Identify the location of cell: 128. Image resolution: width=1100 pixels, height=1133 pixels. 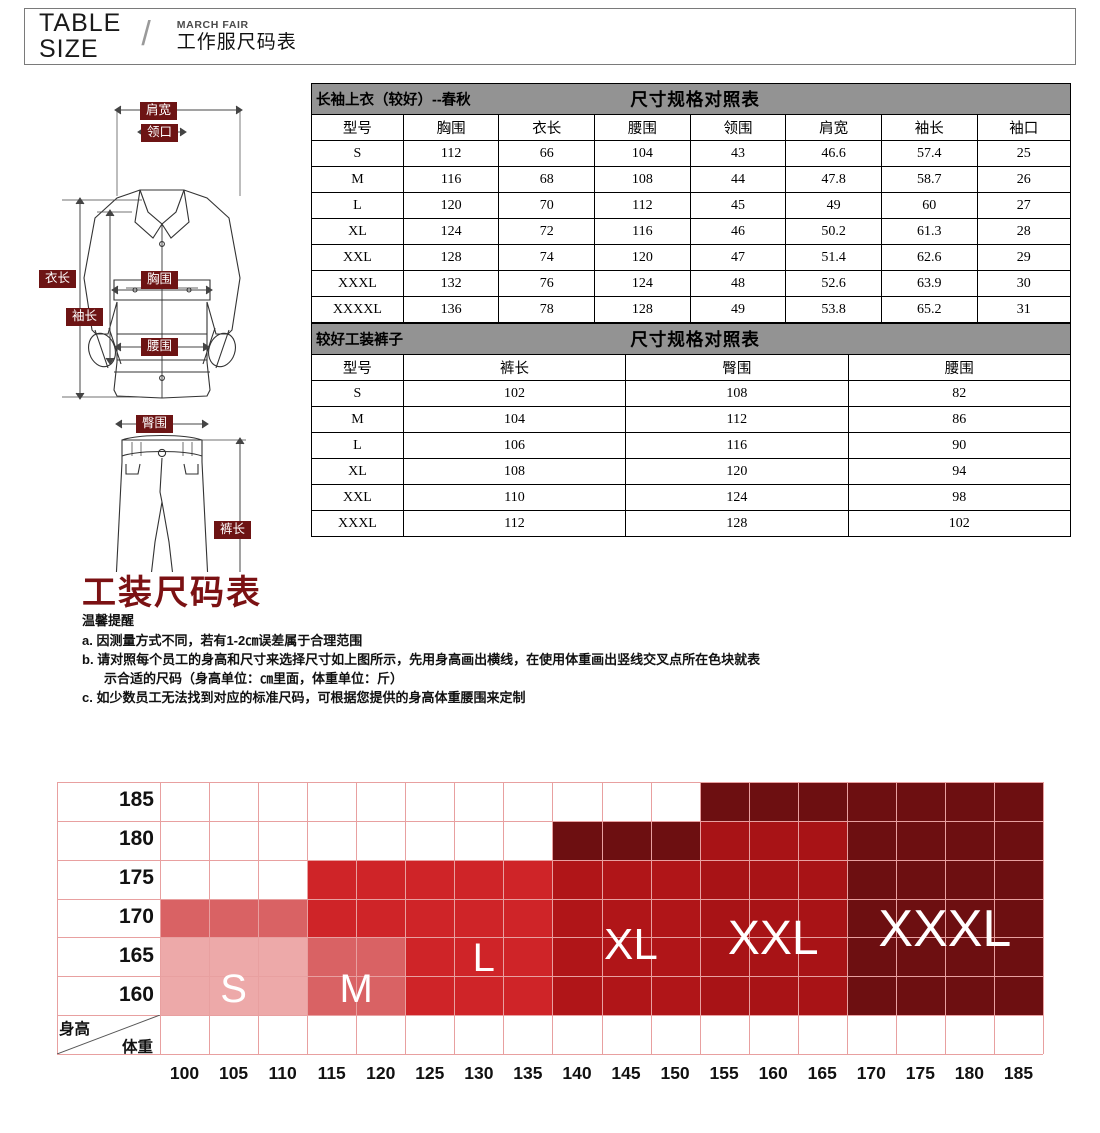
(737, 523).